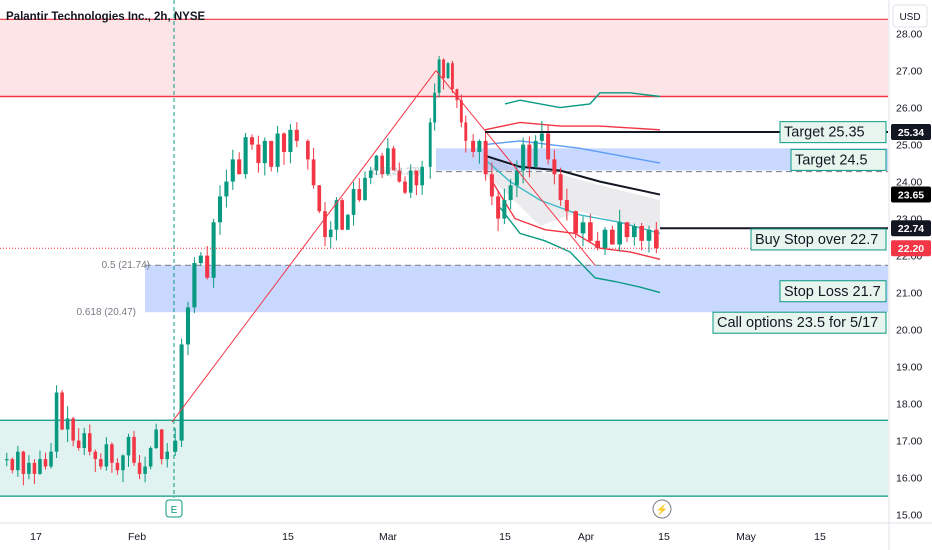 The height and width of the screenshot is (550, 932). What do you see at coordinates (909, 331) in the screenshot?
I see `y-tick-label: 20.00` at bounding box center [909, 331].